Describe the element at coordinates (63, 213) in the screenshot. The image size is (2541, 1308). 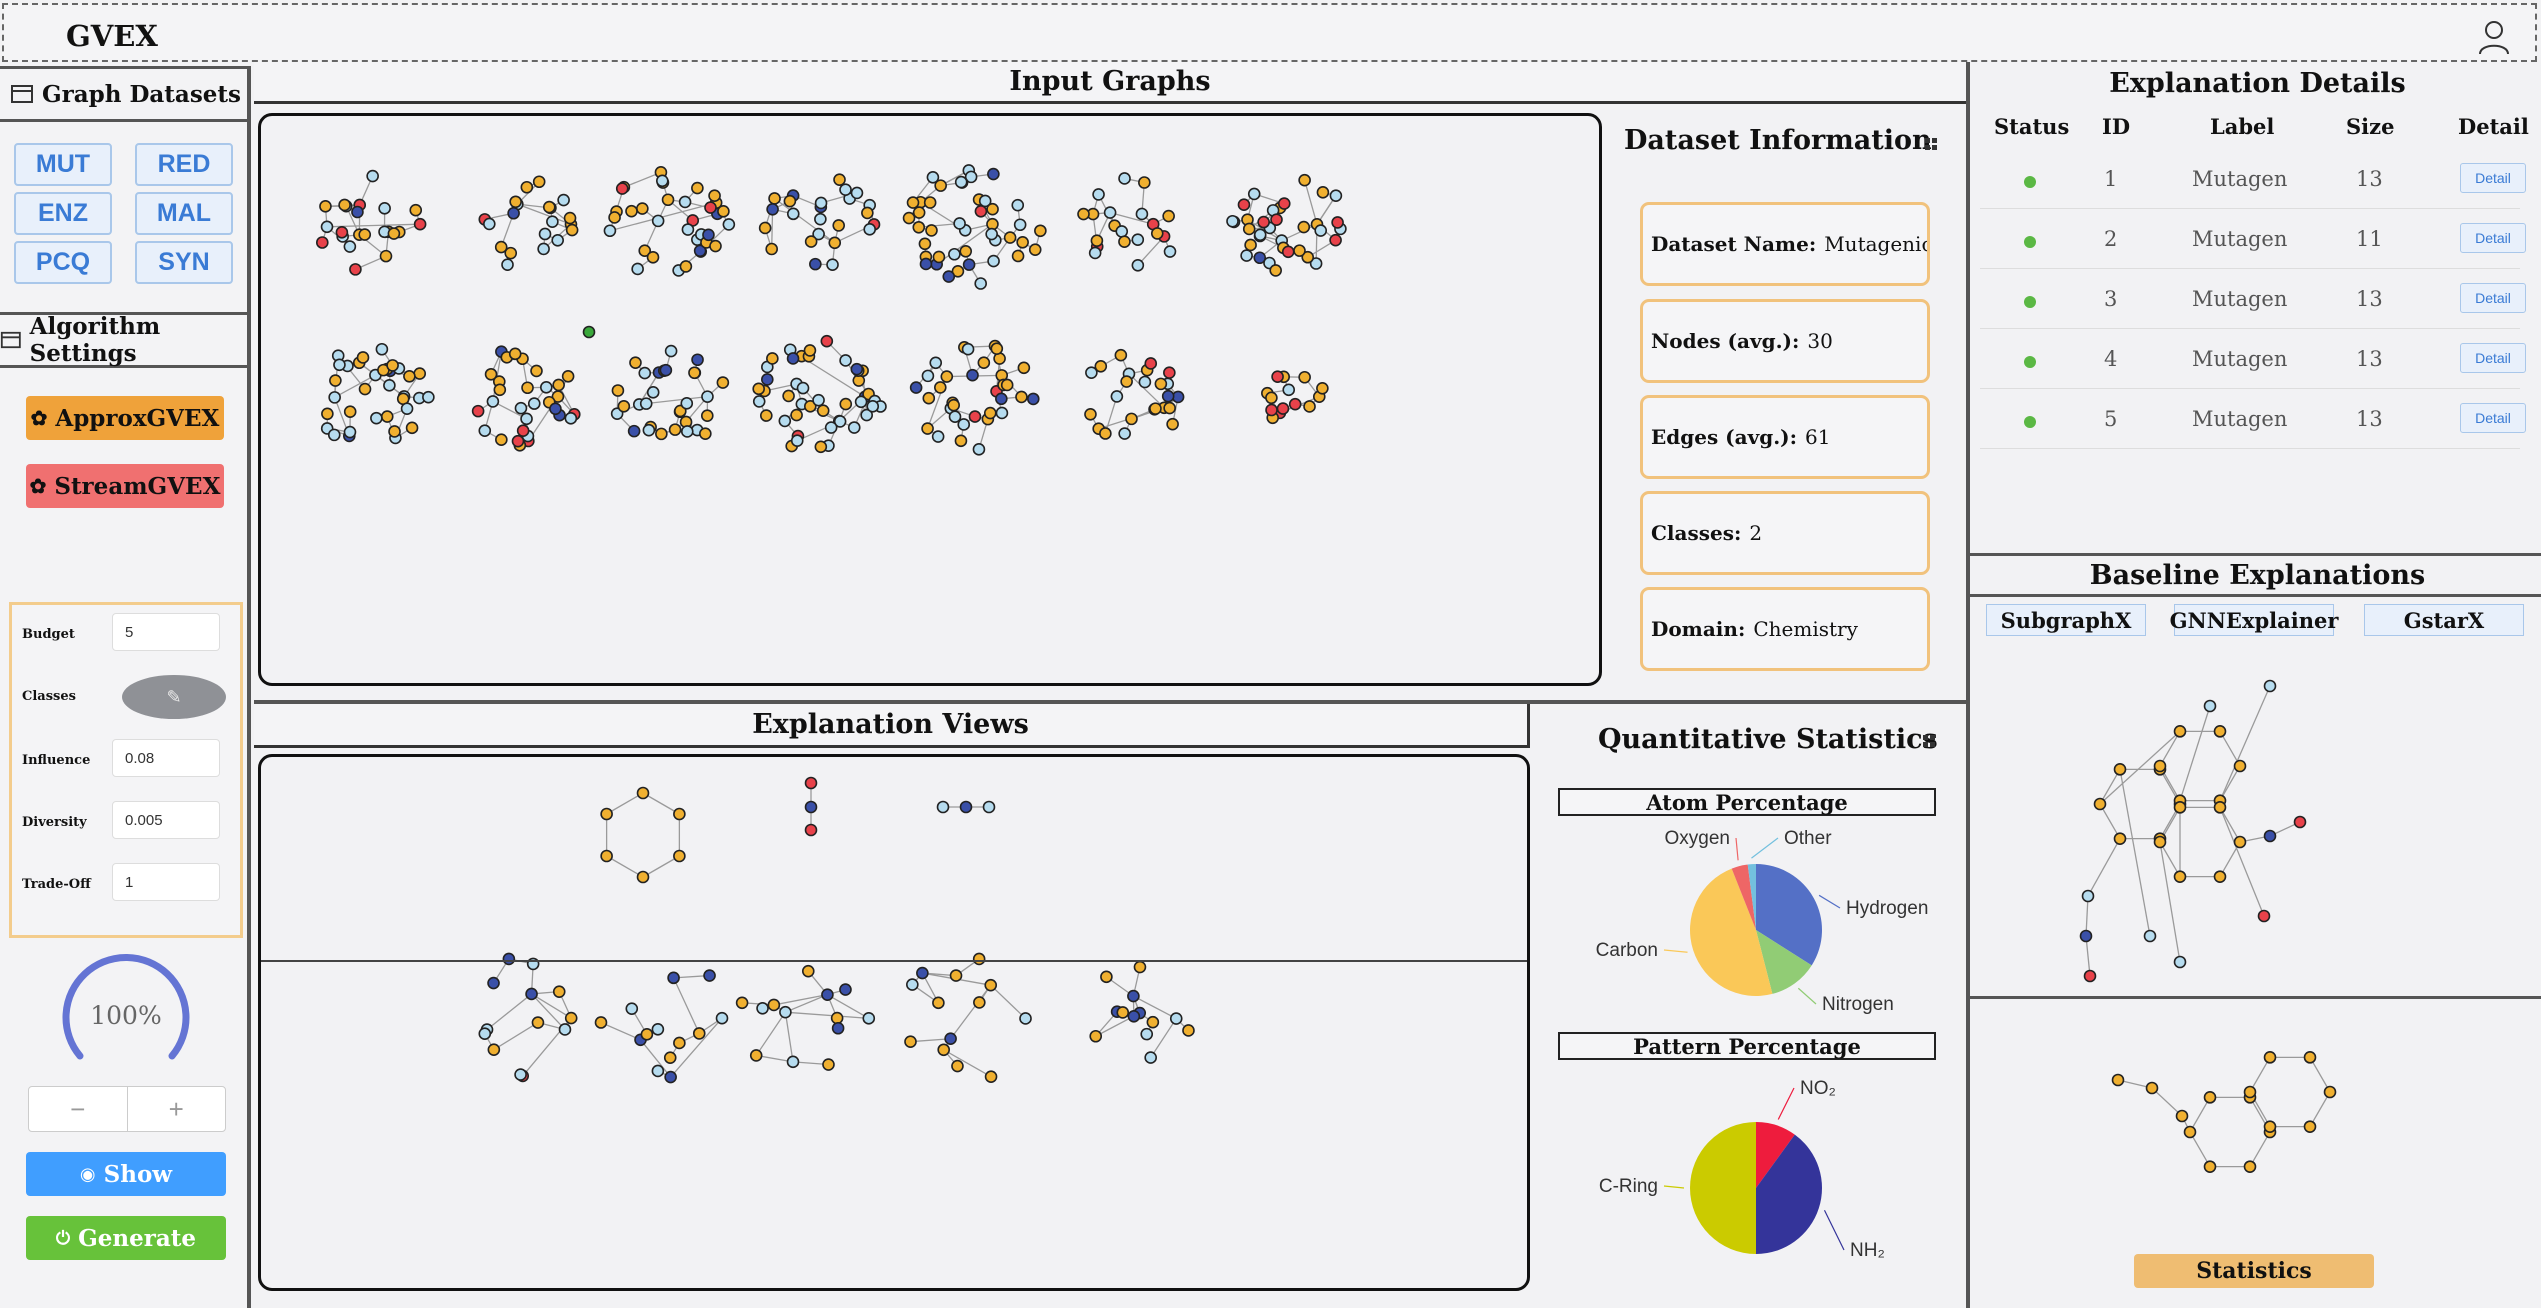
I see `dataset-button-enz: ENZ` at that location.